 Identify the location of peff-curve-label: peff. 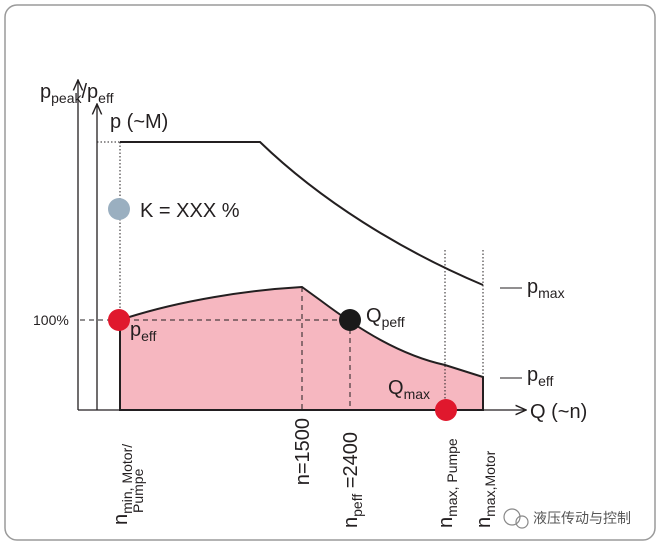
(540, 376).